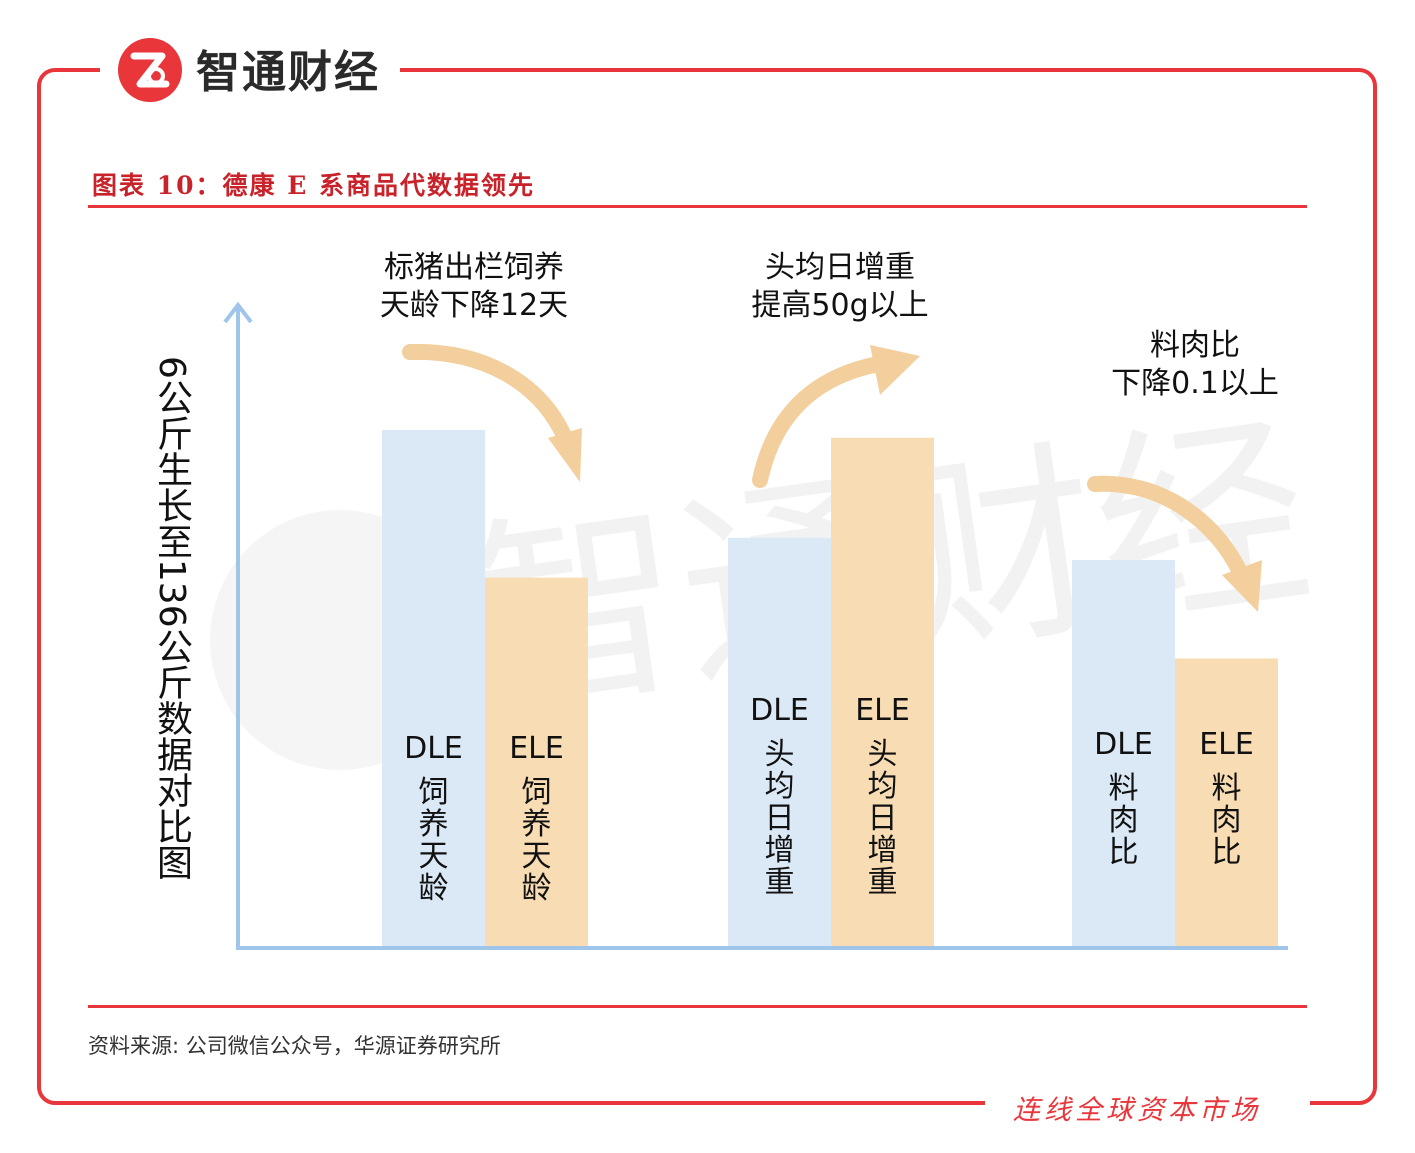 The width and height of the screenshot is (1415, 1153). Describe the element at coordinates (1167, 527) in the screenshot. I see `trend-arrow-3-icon` at that location.